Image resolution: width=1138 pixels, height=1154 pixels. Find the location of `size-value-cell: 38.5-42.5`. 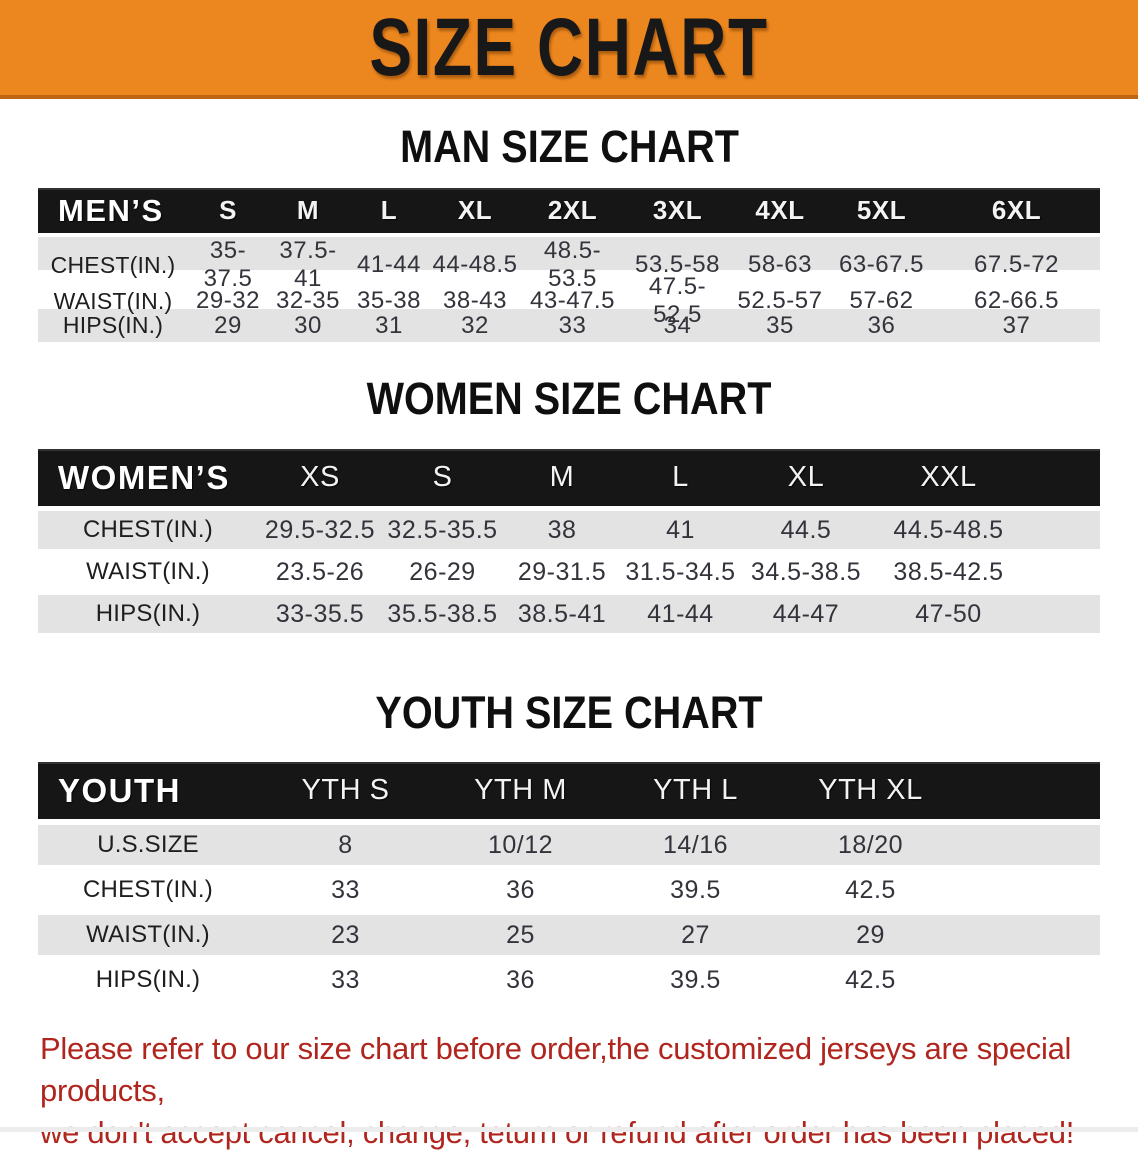

size-value-cell: 38.5-42.5 is located at coordinates (948, 571).